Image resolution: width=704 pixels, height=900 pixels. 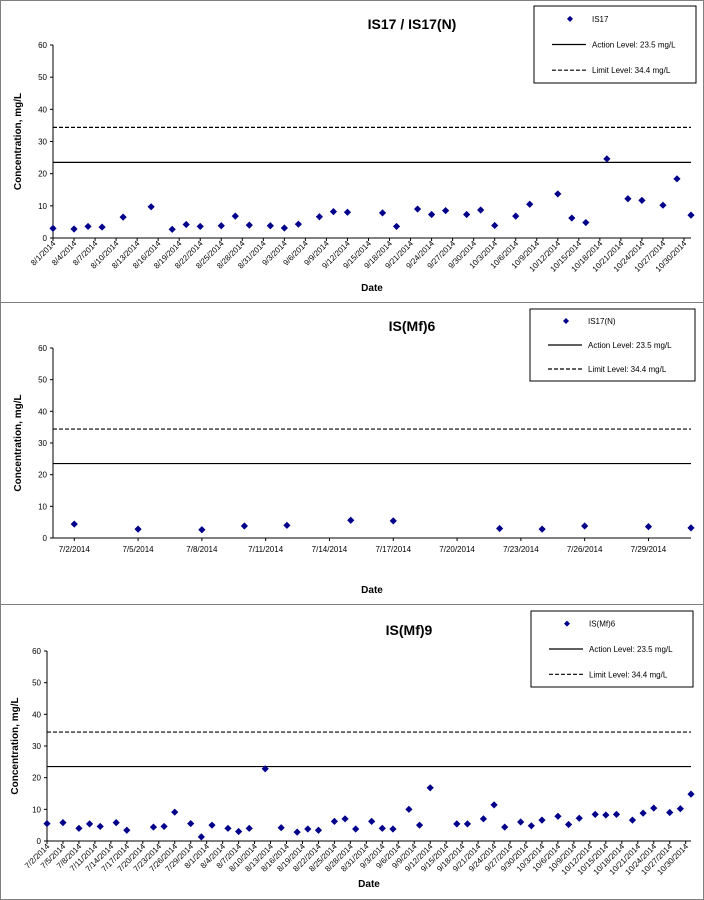 I want to click on legend-label: IS(Mf)6, so click(x=602, y=624).